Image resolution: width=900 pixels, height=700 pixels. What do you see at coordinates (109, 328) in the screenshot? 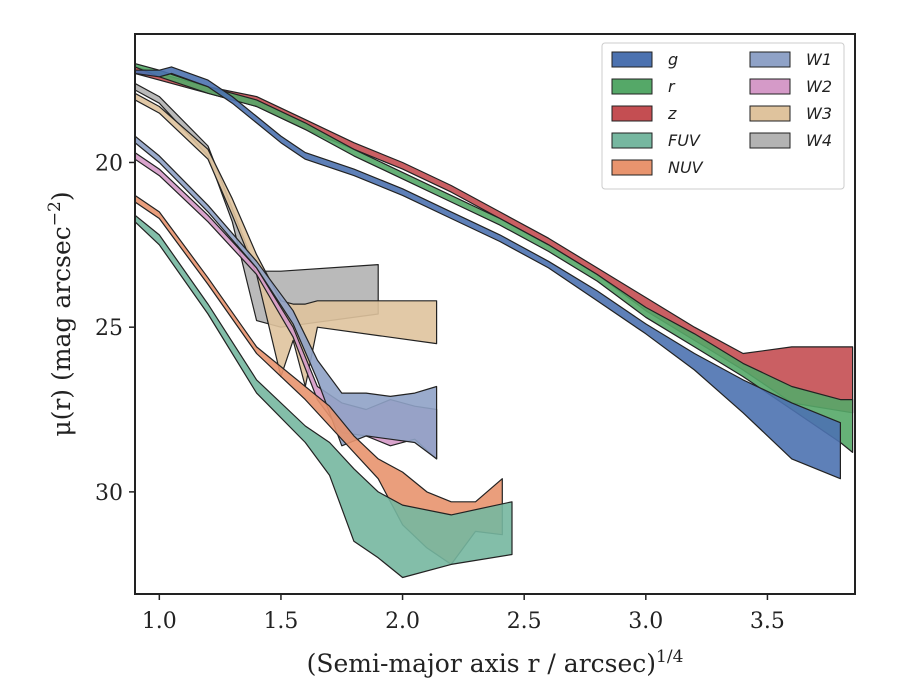
I see `y-tick-label: 25` at bounding box center [109, 328].